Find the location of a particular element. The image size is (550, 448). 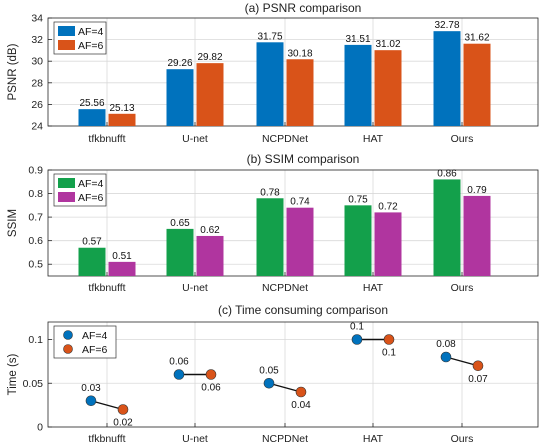

time-ytick-label: 0.05 is located at coordinates (33, 384).